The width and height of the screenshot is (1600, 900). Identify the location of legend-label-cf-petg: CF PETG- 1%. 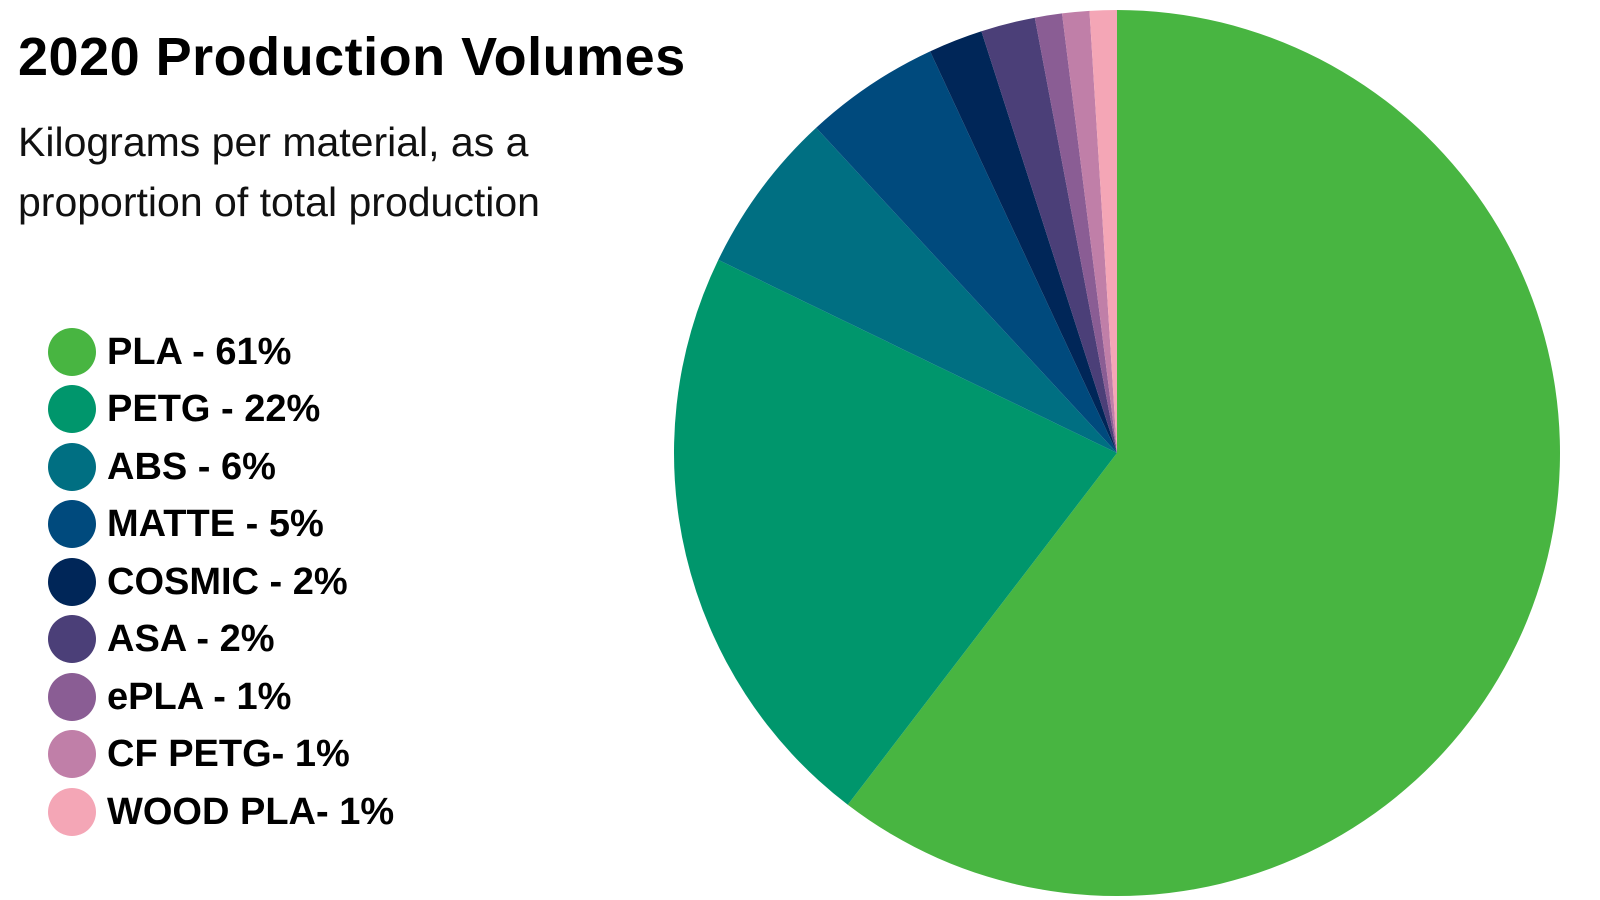
(228, 754).